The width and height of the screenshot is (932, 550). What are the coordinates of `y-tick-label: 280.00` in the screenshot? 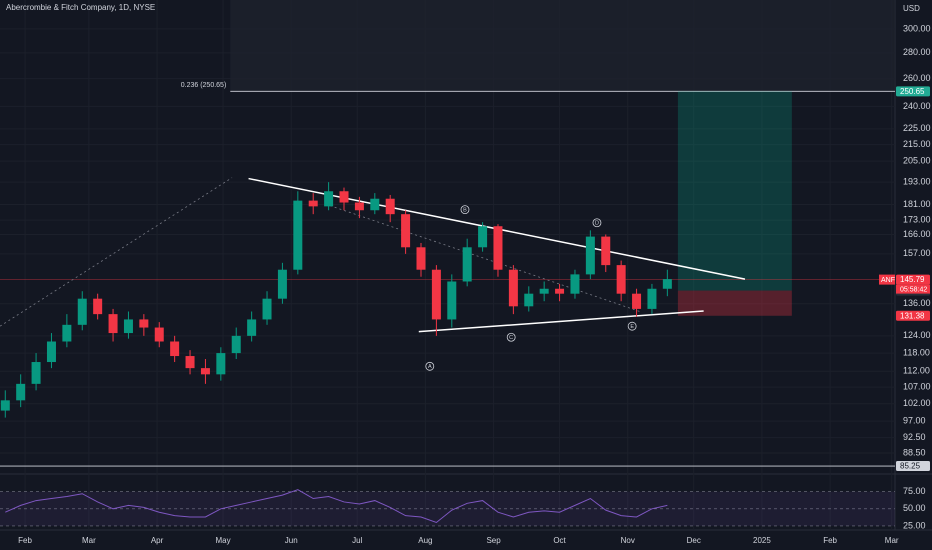 It's located at (917, 52).